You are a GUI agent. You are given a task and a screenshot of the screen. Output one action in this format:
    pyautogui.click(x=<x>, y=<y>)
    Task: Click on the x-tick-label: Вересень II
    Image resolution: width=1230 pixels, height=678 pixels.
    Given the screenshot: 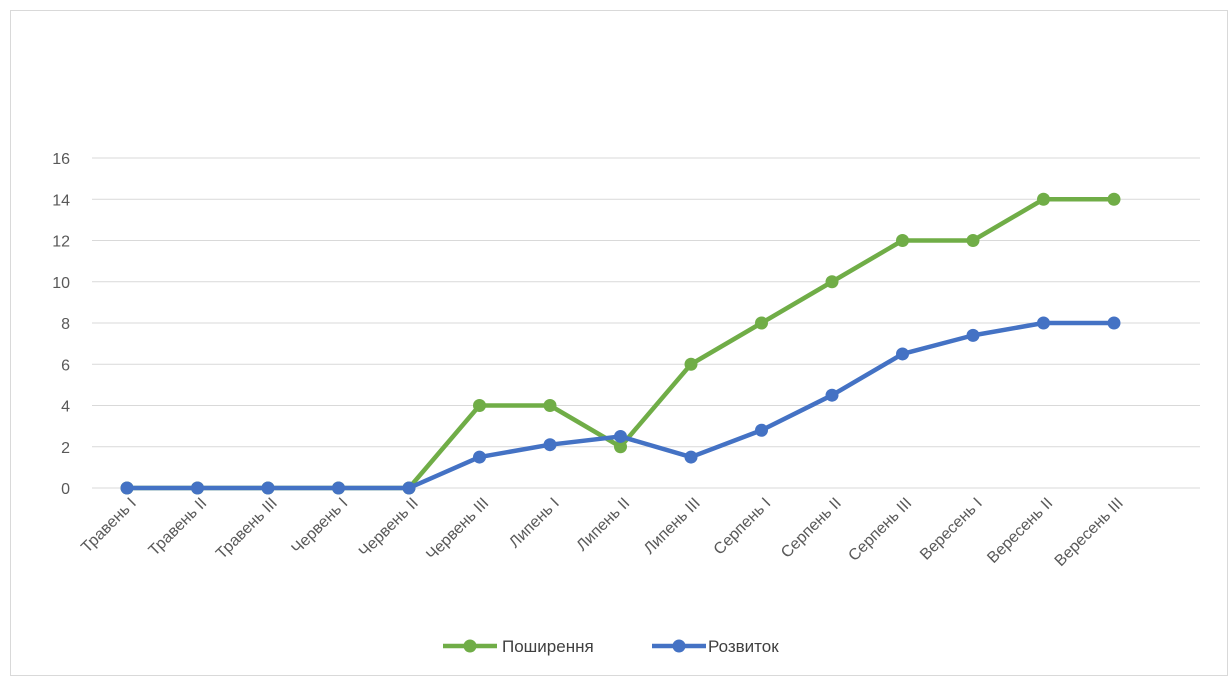 What is the action you would take?
    pyautogui.click(x=1020, y=531)
    